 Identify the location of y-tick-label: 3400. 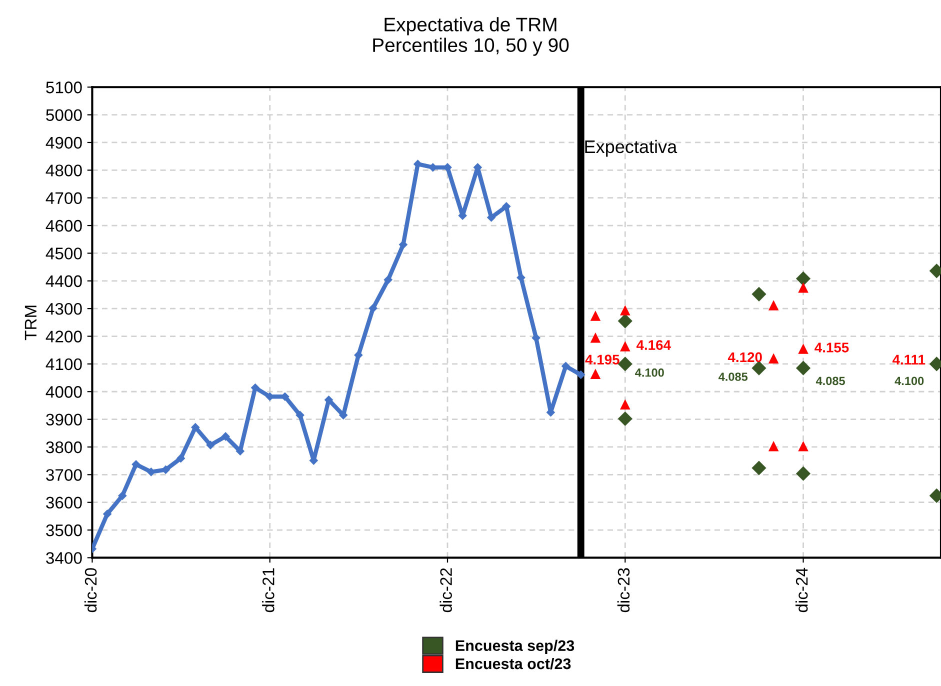
(64, 558).